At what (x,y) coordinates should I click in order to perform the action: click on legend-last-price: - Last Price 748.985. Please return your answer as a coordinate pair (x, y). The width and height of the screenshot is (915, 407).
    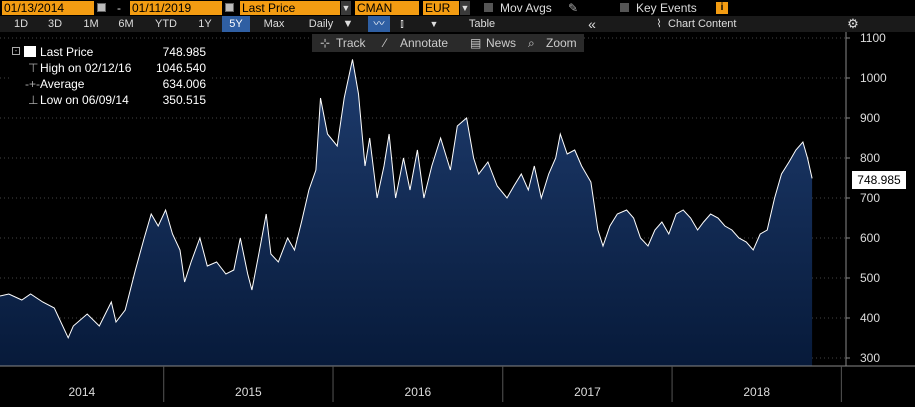
    Looking at the image, I should click on (110, 52).